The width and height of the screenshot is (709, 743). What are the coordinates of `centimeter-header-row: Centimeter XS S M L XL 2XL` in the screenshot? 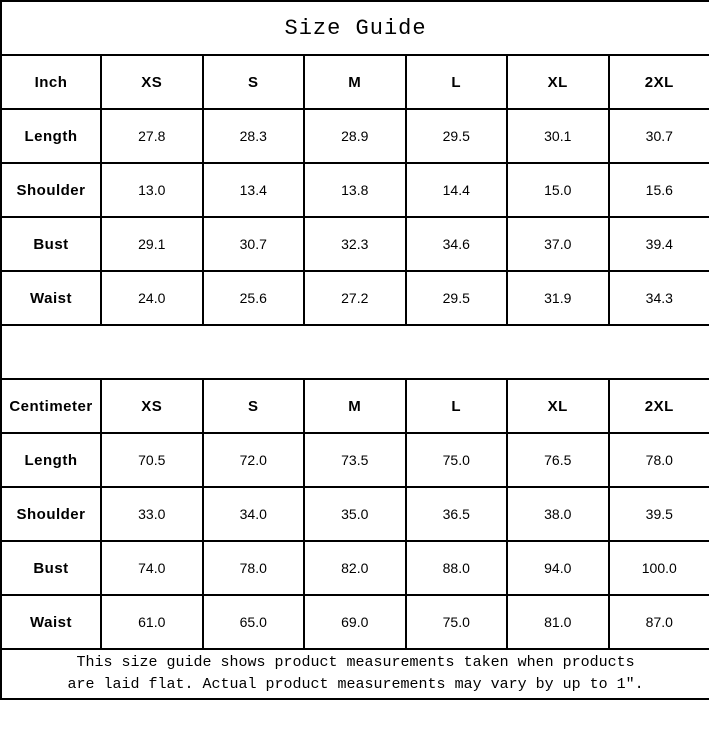 It's located at (354, 406).